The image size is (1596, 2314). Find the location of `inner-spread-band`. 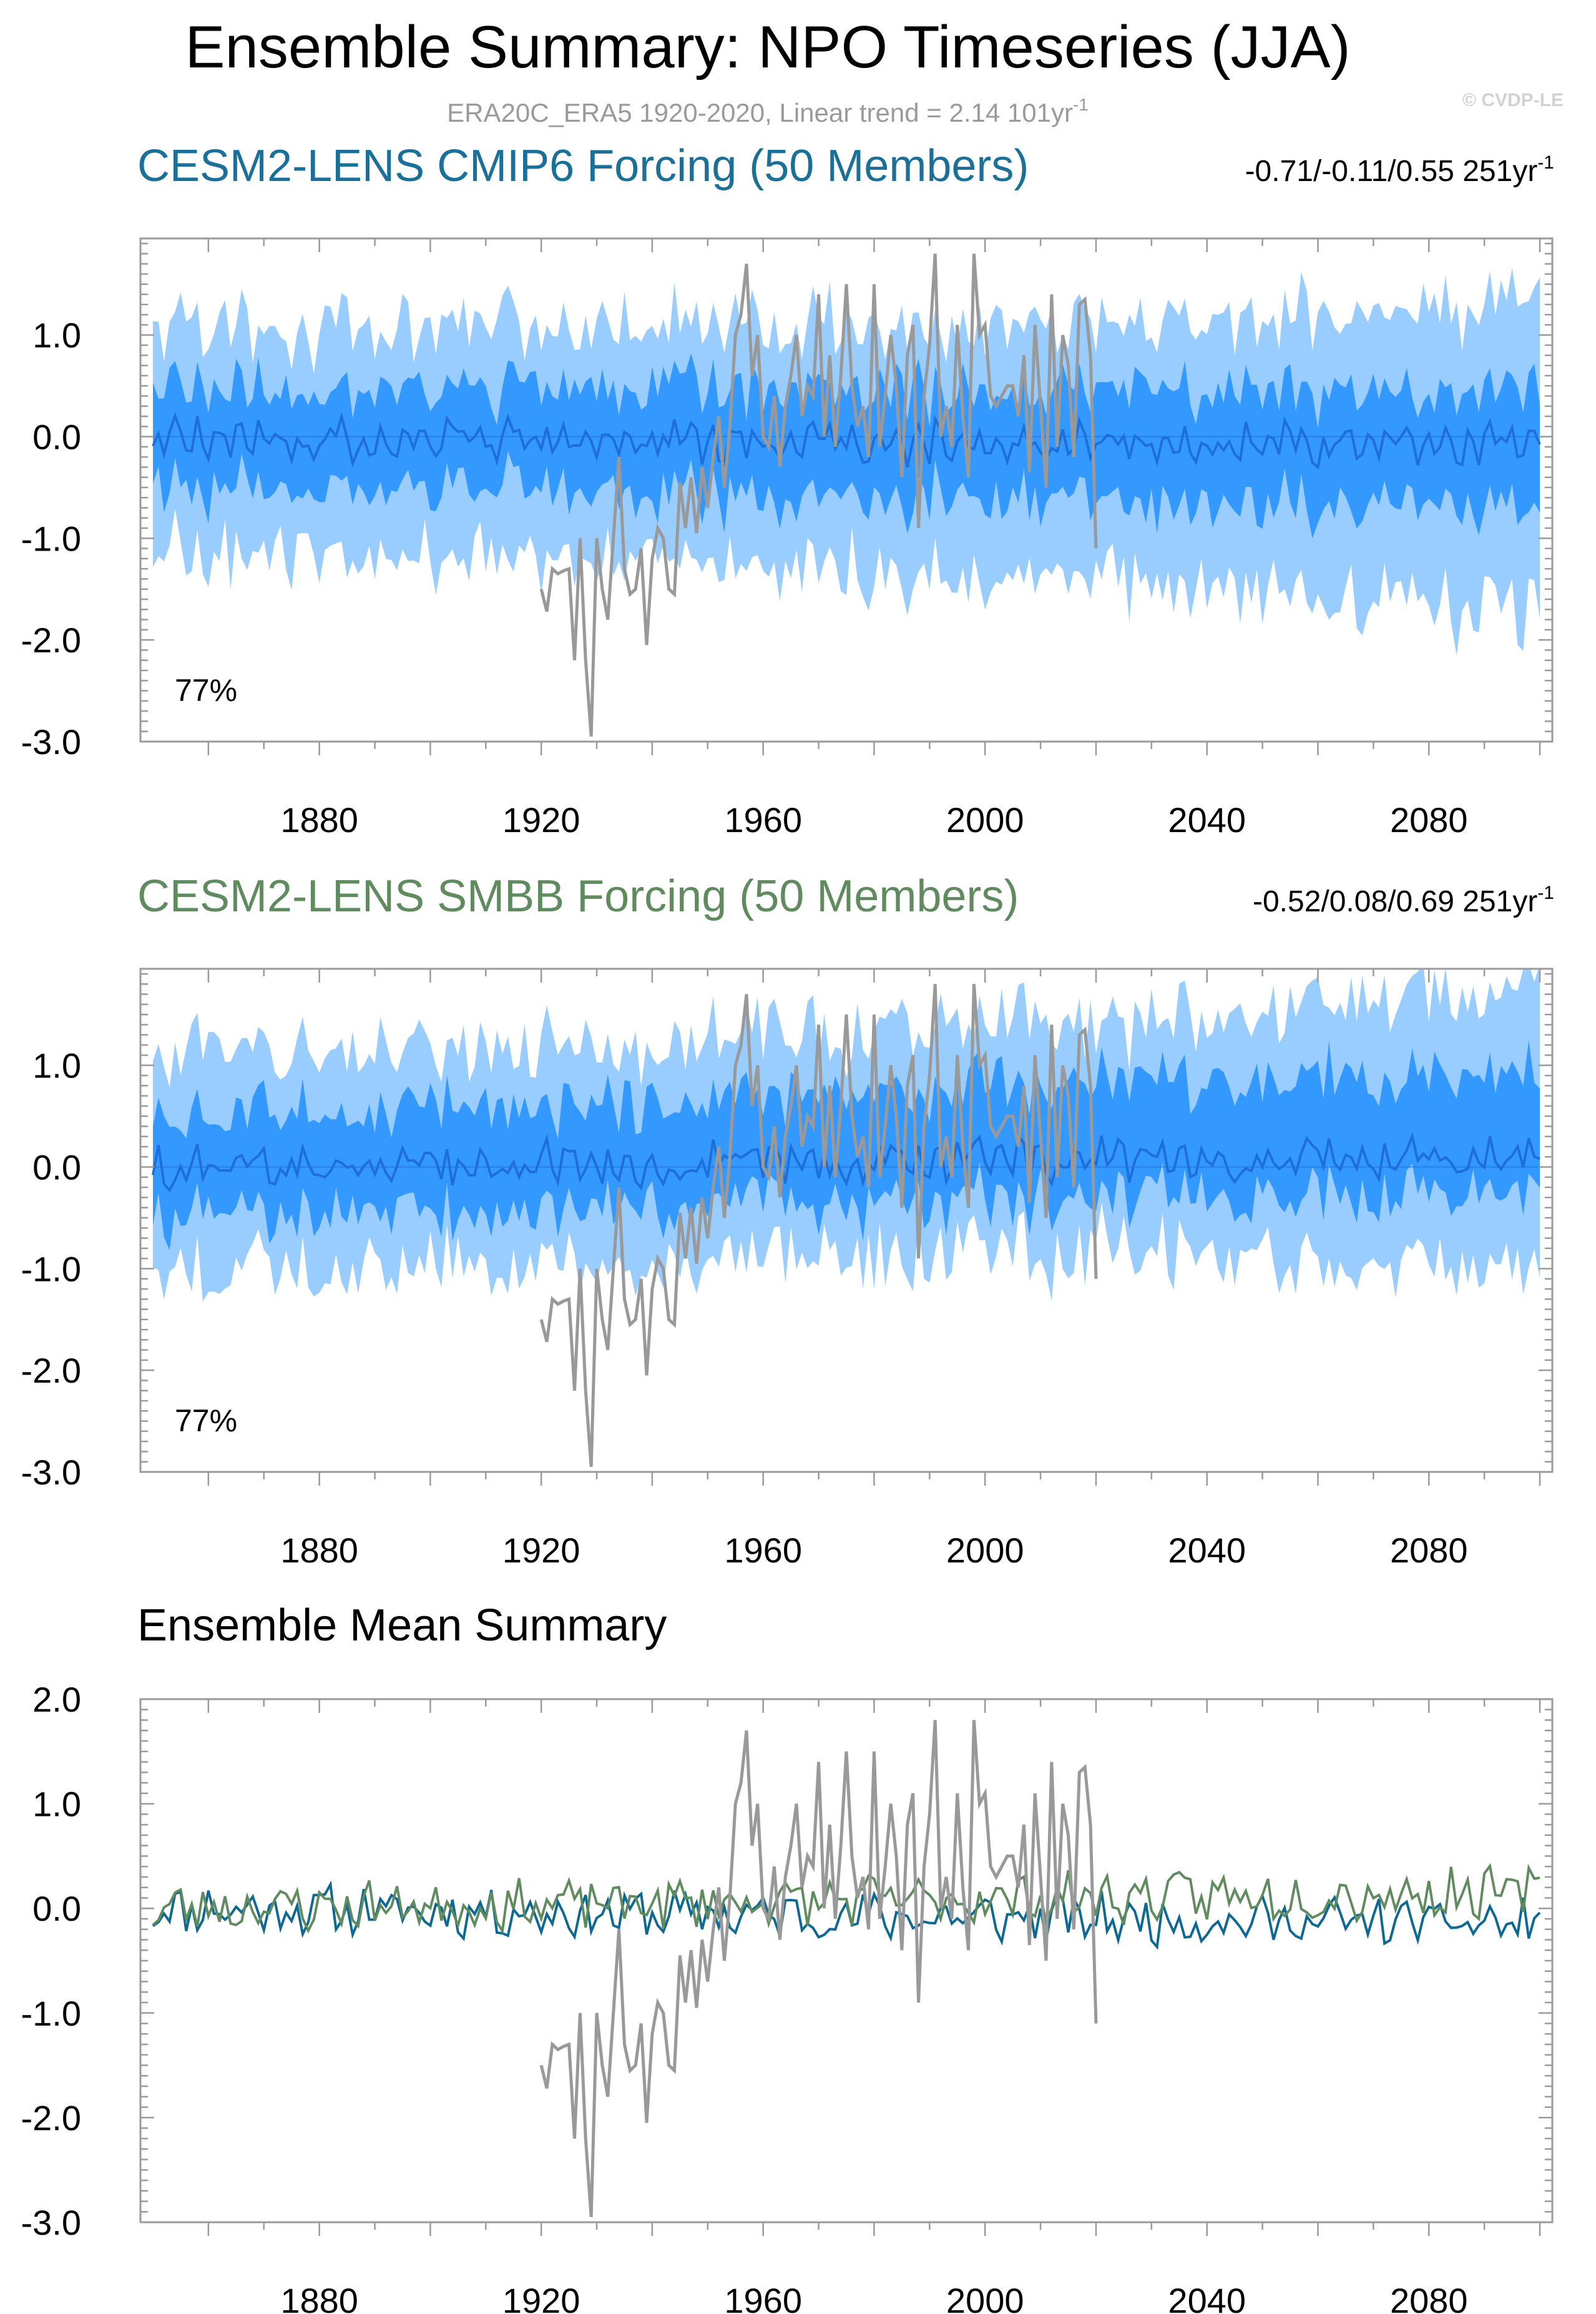

inner-spread-band is located at coordinates (846, 1145).